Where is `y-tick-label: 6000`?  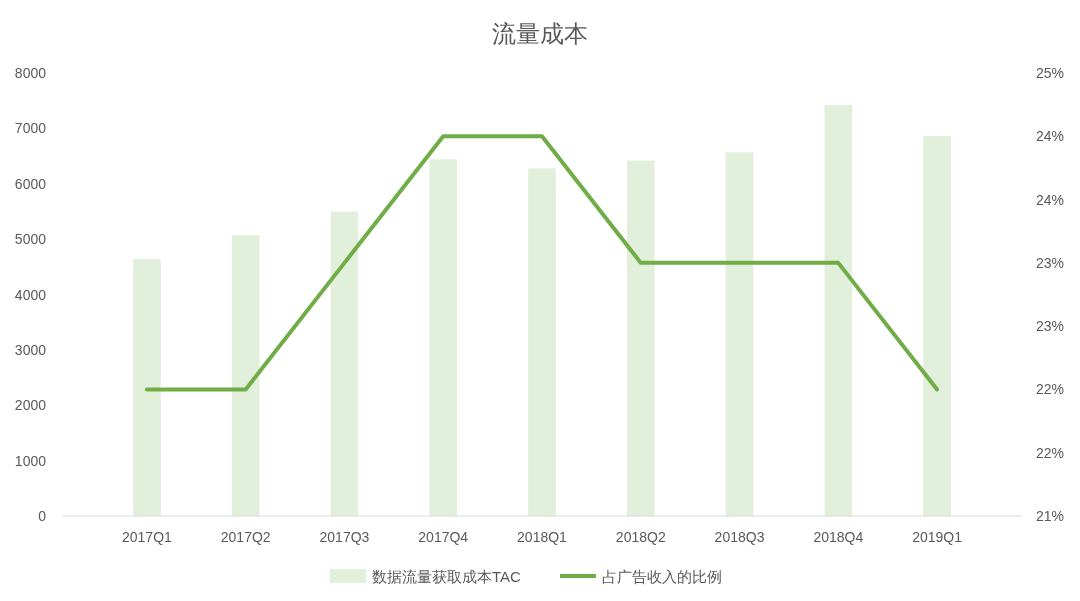
y-tick-label: 6000 is located at coordinates (30, 183).